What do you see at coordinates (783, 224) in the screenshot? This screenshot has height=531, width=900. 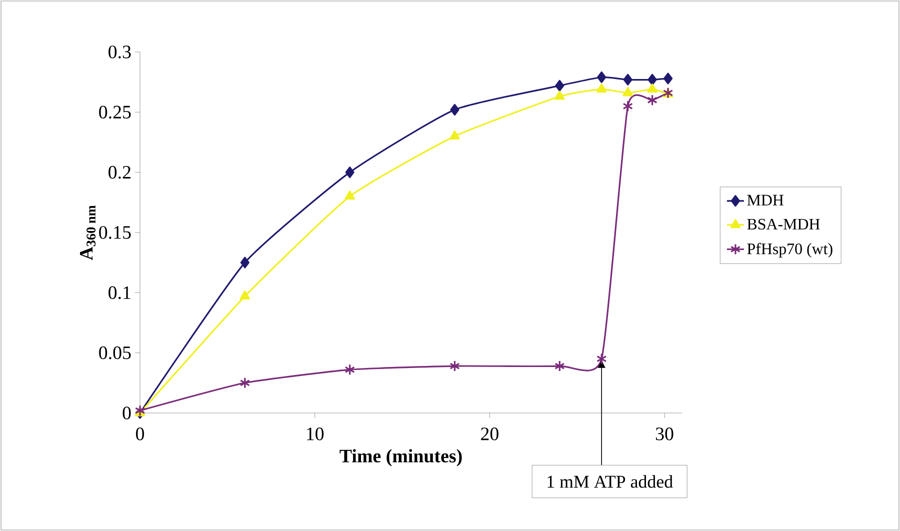 I see `legend-label: BSA-MDH` at bounding box center [783, 224].